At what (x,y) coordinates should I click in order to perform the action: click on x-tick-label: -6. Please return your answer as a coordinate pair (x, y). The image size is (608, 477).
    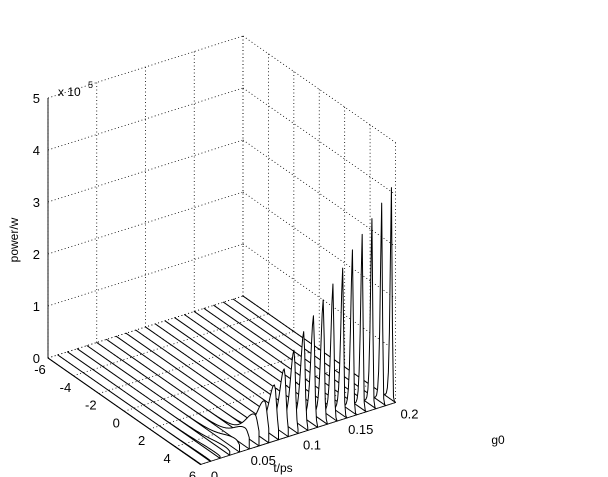
    Looking at the image, I should click on (40, 369).